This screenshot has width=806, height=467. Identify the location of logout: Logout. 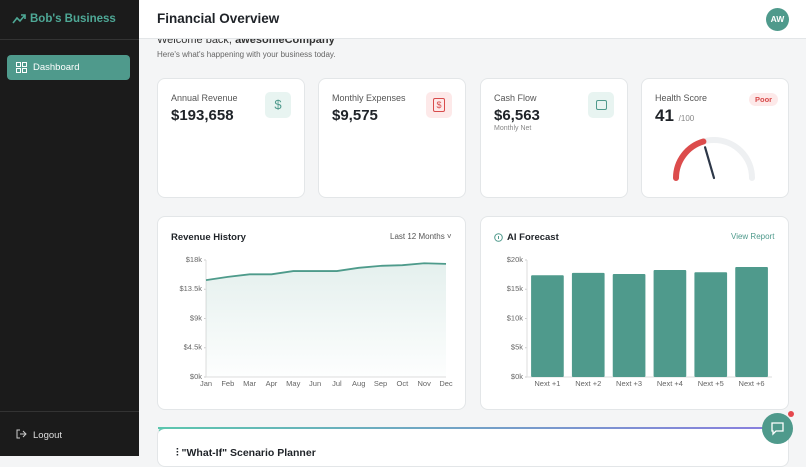
(39, 435).